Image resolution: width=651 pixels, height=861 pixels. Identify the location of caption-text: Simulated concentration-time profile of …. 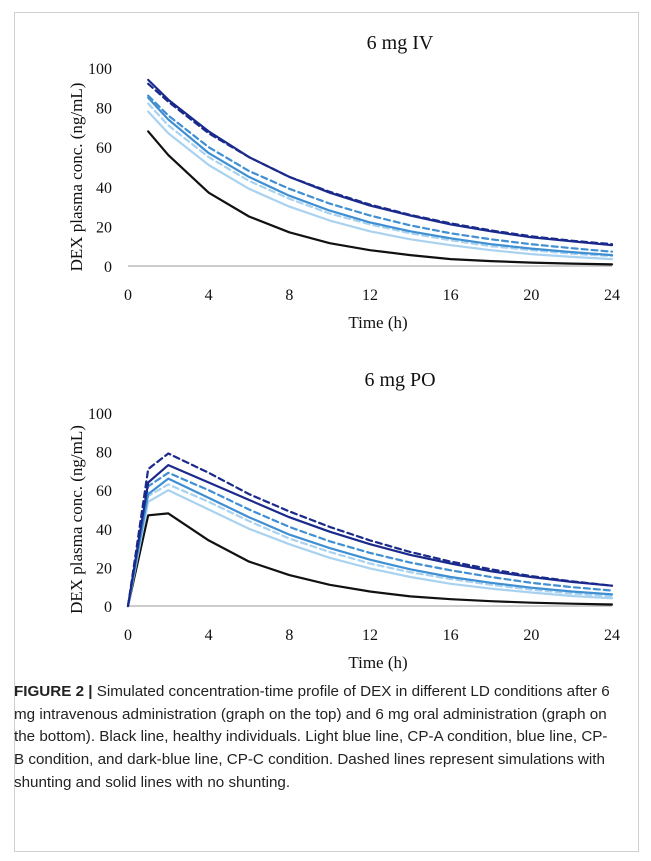
(312, 737).